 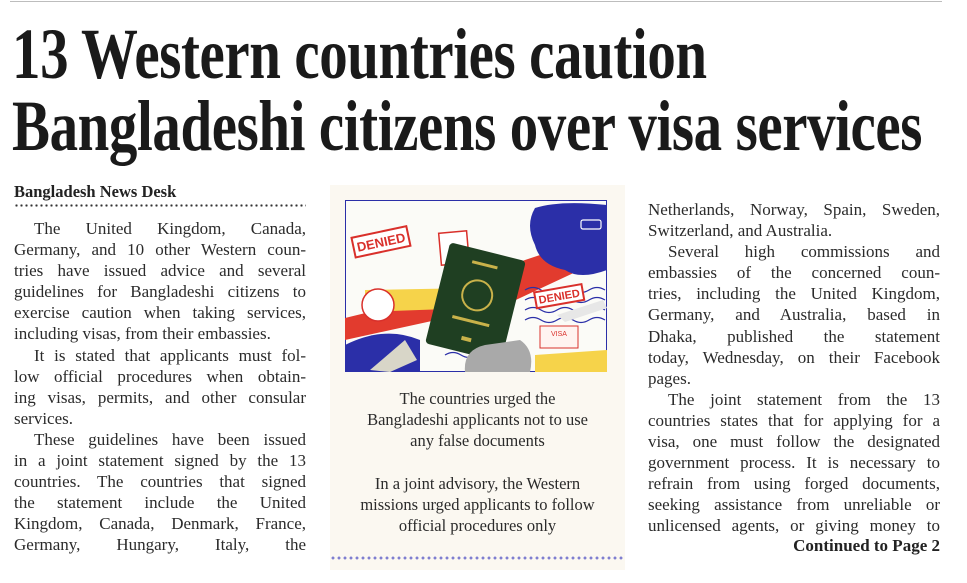 What do you see at coordinates (477, 526) in the screenshot?
I see `caption-line: official procedures only` at bounding box center [477, 526].